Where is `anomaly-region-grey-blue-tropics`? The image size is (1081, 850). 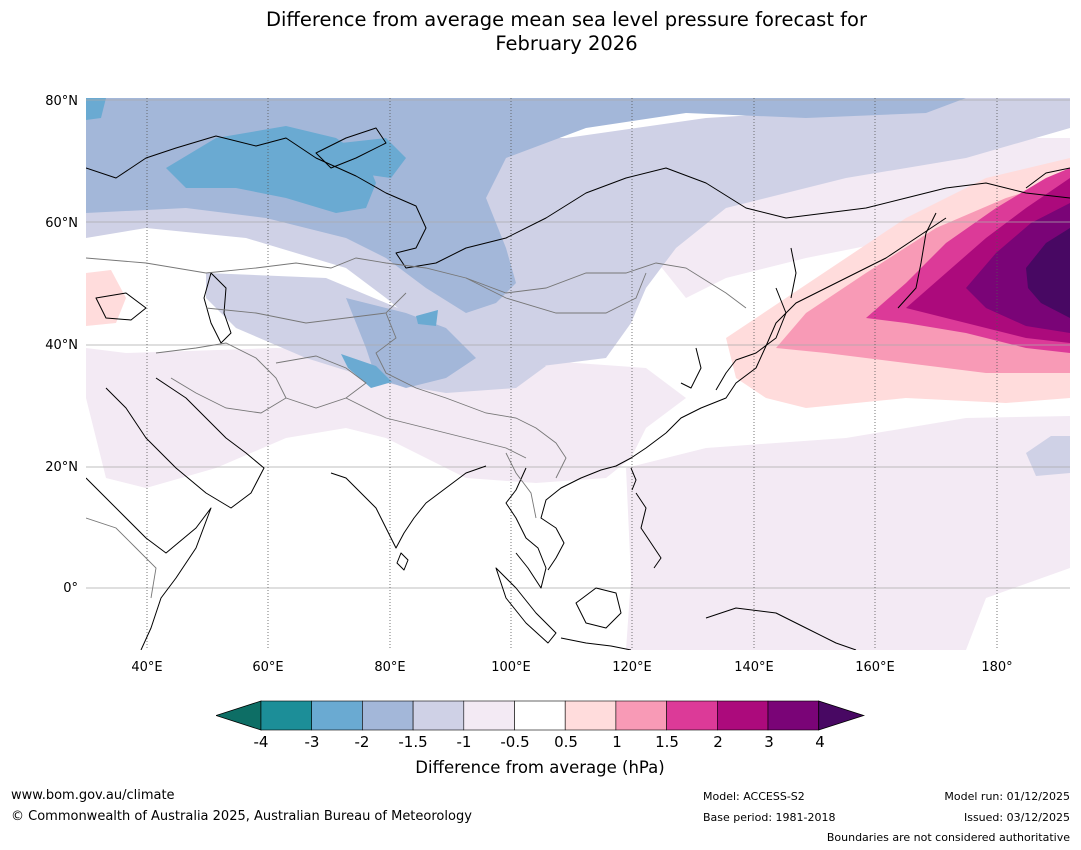
anomaly-region-grey-blue-tropics is located at coordinates (1048, 456).